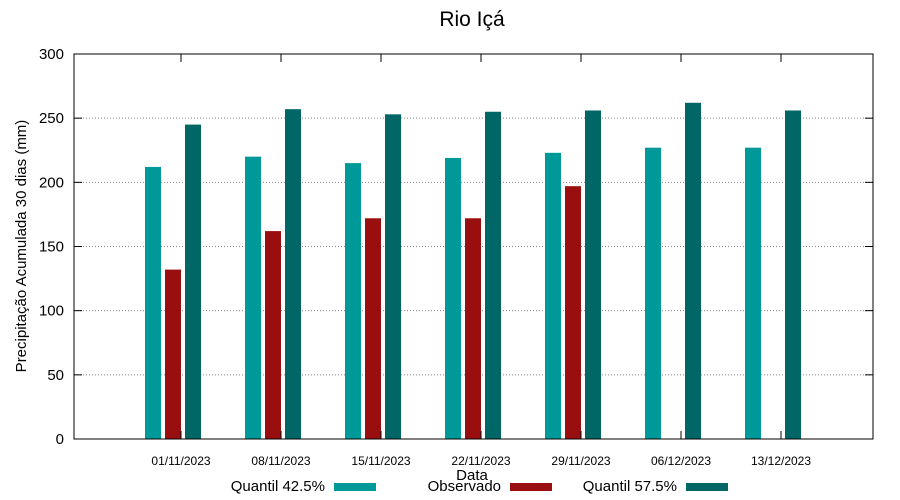 This screenshot has width=900, height=500. I want to click on y-tick-label: 50, so click(55, 375).